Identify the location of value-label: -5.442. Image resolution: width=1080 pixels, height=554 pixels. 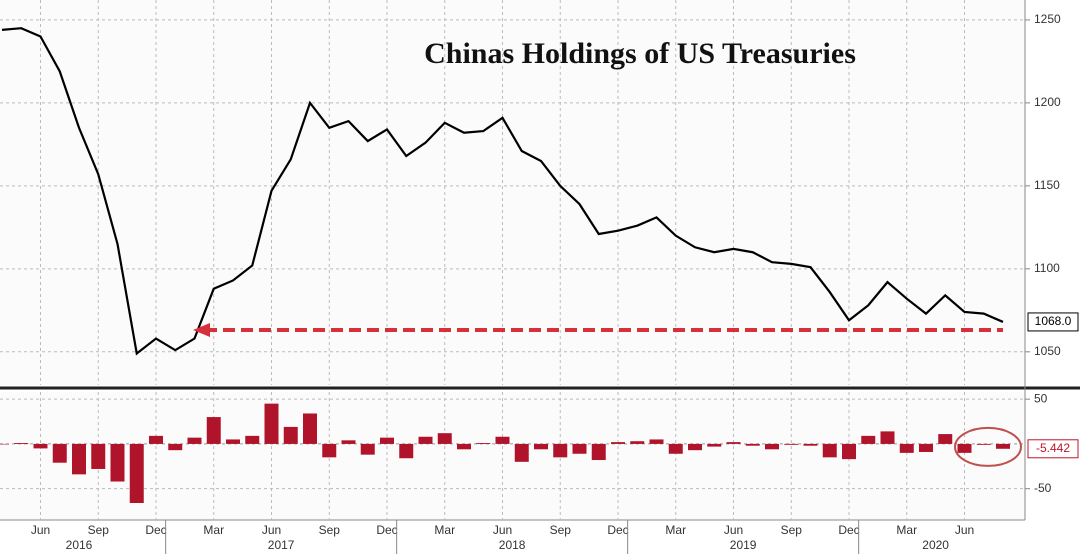
(1053, 448).